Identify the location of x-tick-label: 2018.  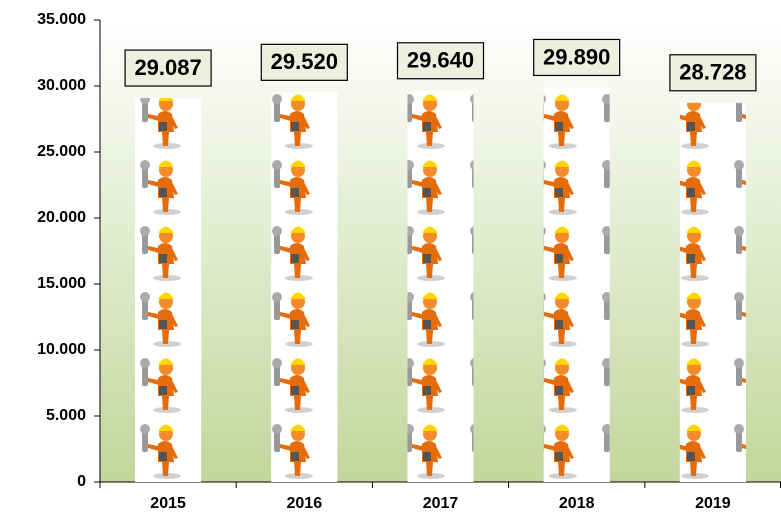
(577, 503).